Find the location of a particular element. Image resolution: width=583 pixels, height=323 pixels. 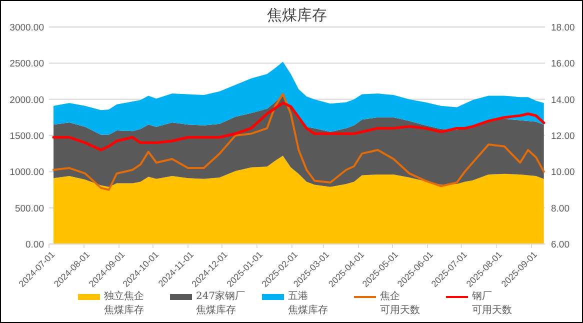

y2-tick-label: 12.00 is located at coordinates (563, 136).